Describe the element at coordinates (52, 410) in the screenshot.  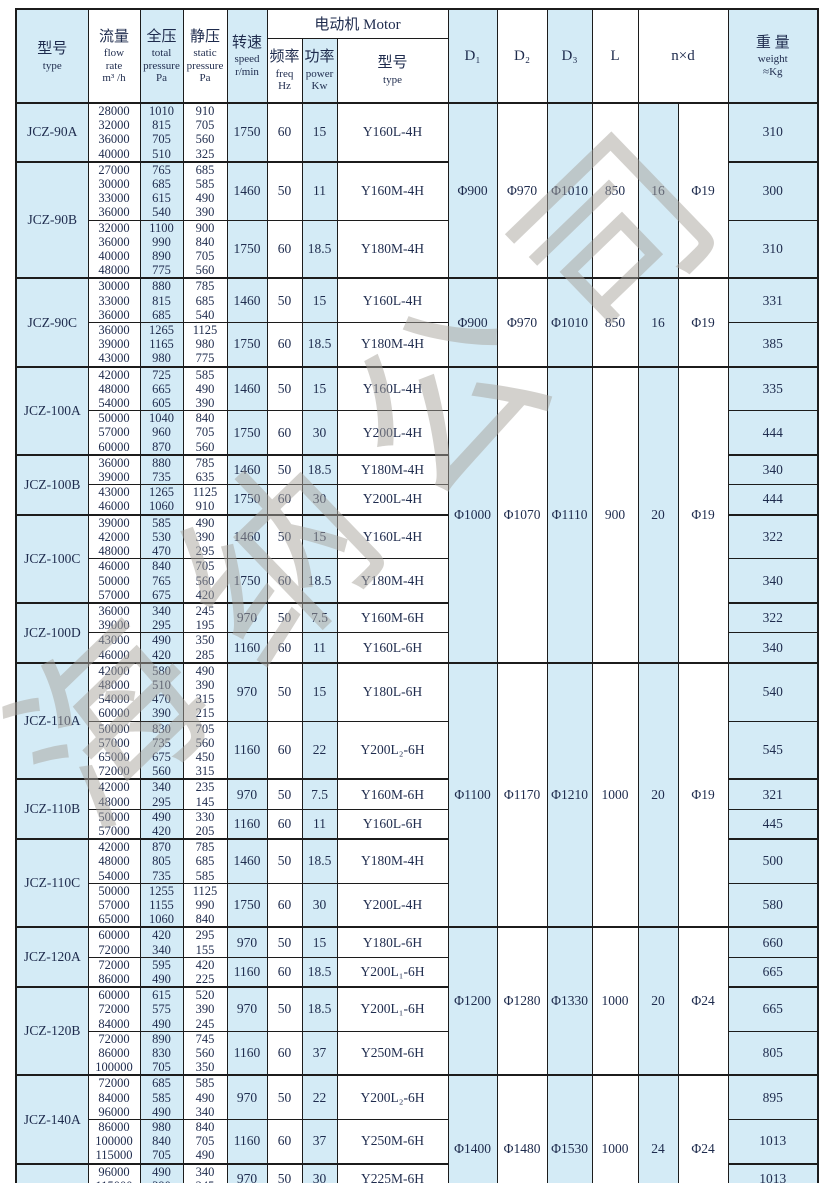
I see `model-cell: JCZ-100A` at that location.